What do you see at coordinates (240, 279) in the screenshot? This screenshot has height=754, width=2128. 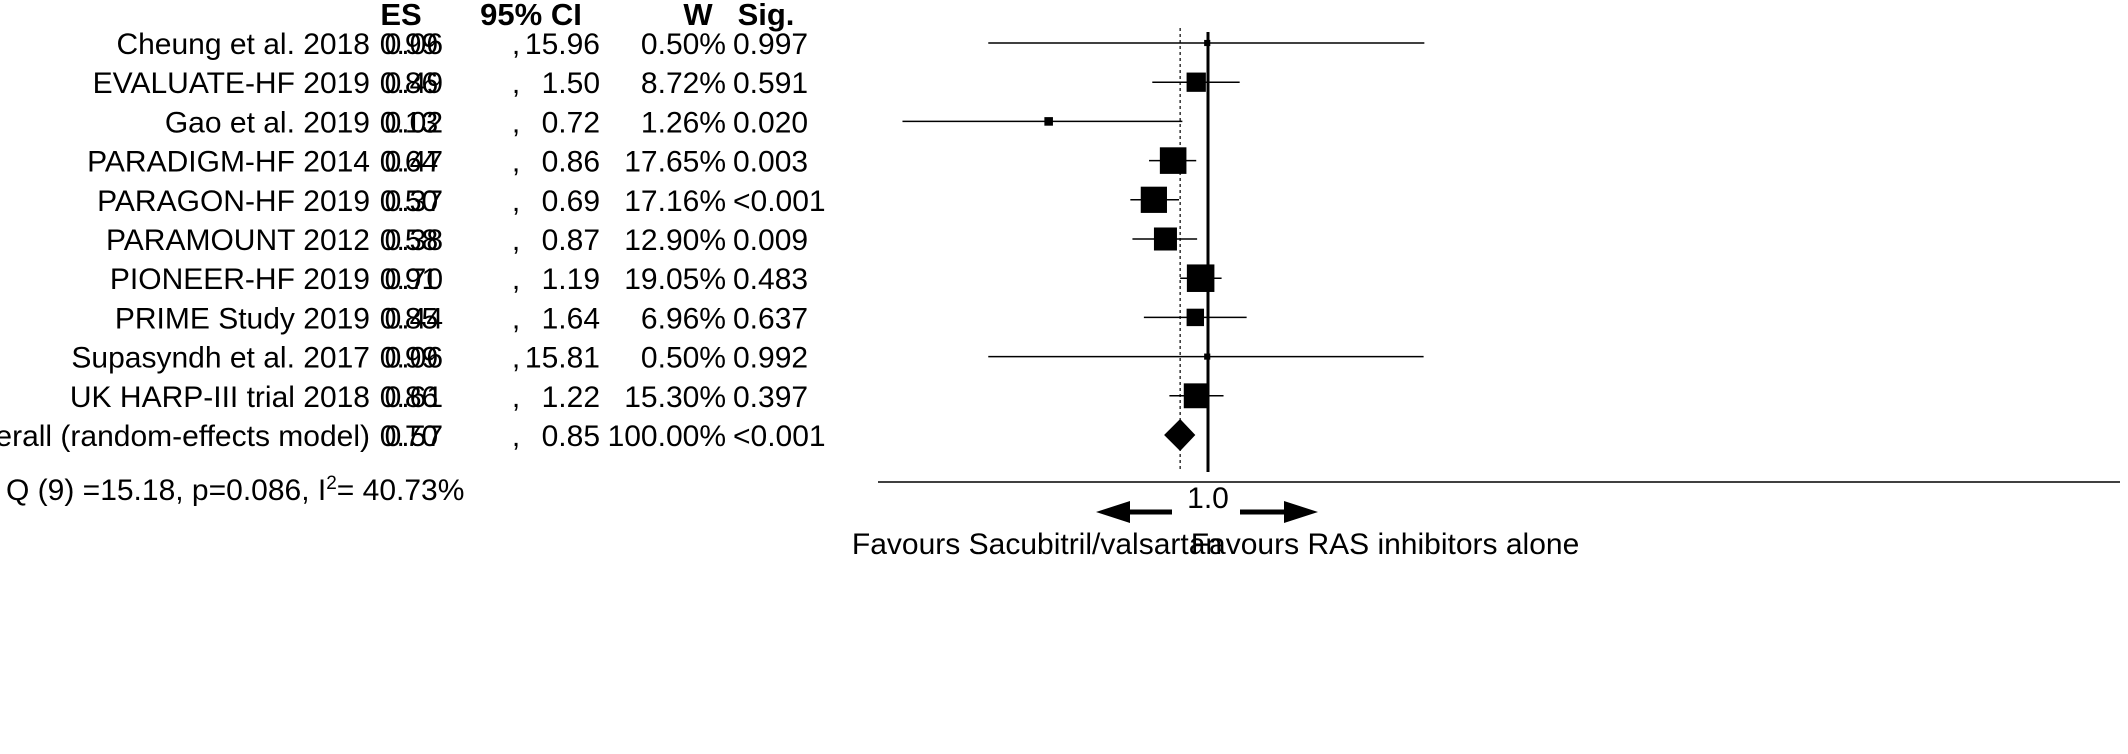 I see `study-label: PIONEER-HF 2019` at bounding box center [240, 279].